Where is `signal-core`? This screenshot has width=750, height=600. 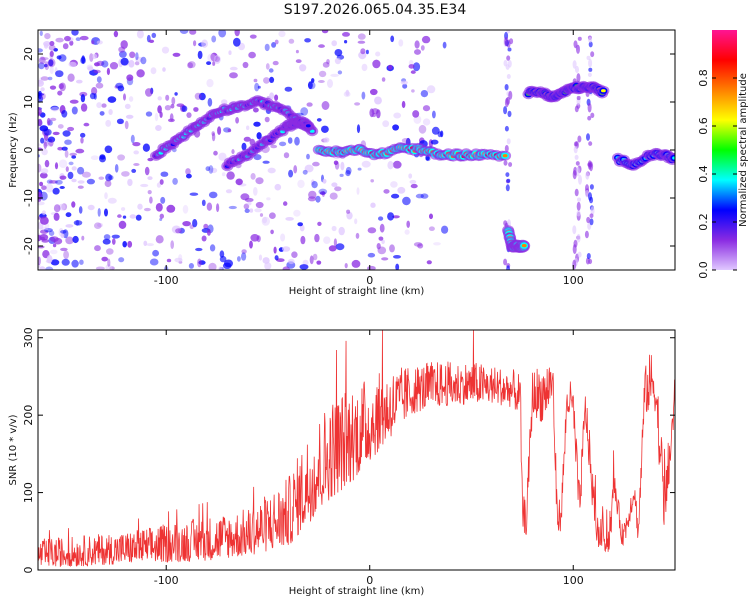 signal-core is located at coordinates (524, 246).